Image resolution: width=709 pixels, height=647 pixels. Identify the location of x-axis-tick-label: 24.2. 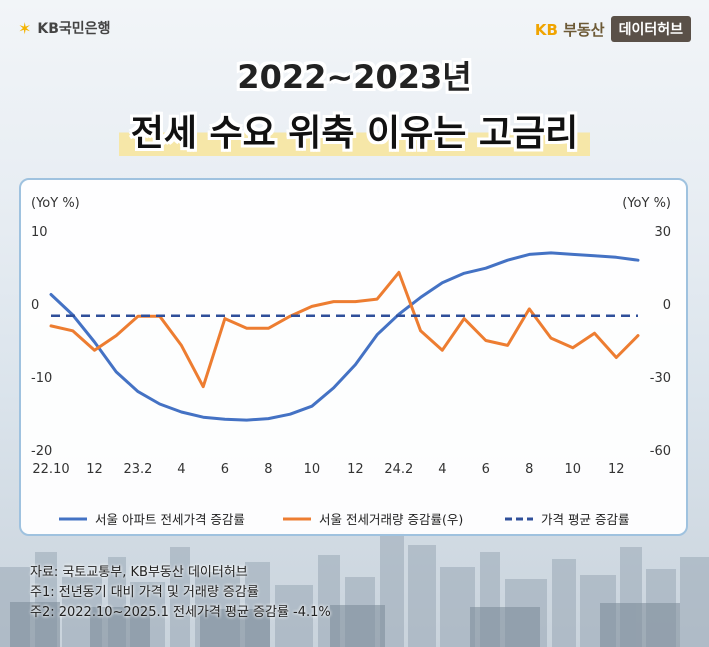
(398, 469).